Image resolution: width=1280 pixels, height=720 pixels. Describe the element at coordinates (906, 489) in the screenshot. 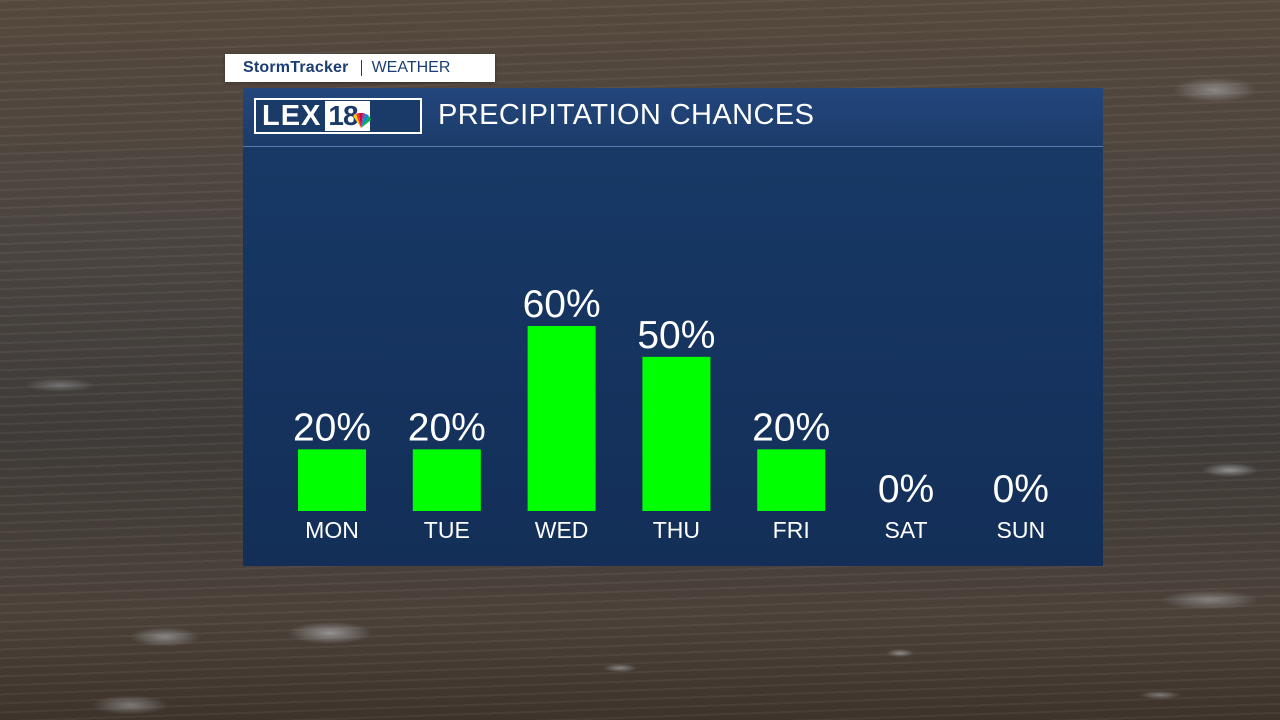

I see `value-label-sat: 0%` at that location.